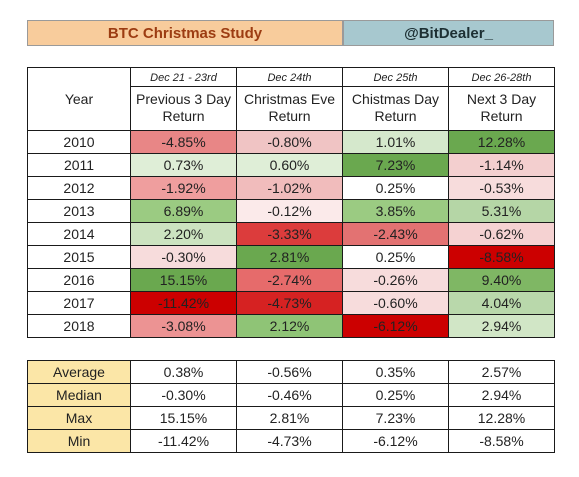 The image size is (579, 477). What do you see at coordinates (79, 418) in the screenshot?
I see `stat-label: Max` at bounding box center [79, 418].